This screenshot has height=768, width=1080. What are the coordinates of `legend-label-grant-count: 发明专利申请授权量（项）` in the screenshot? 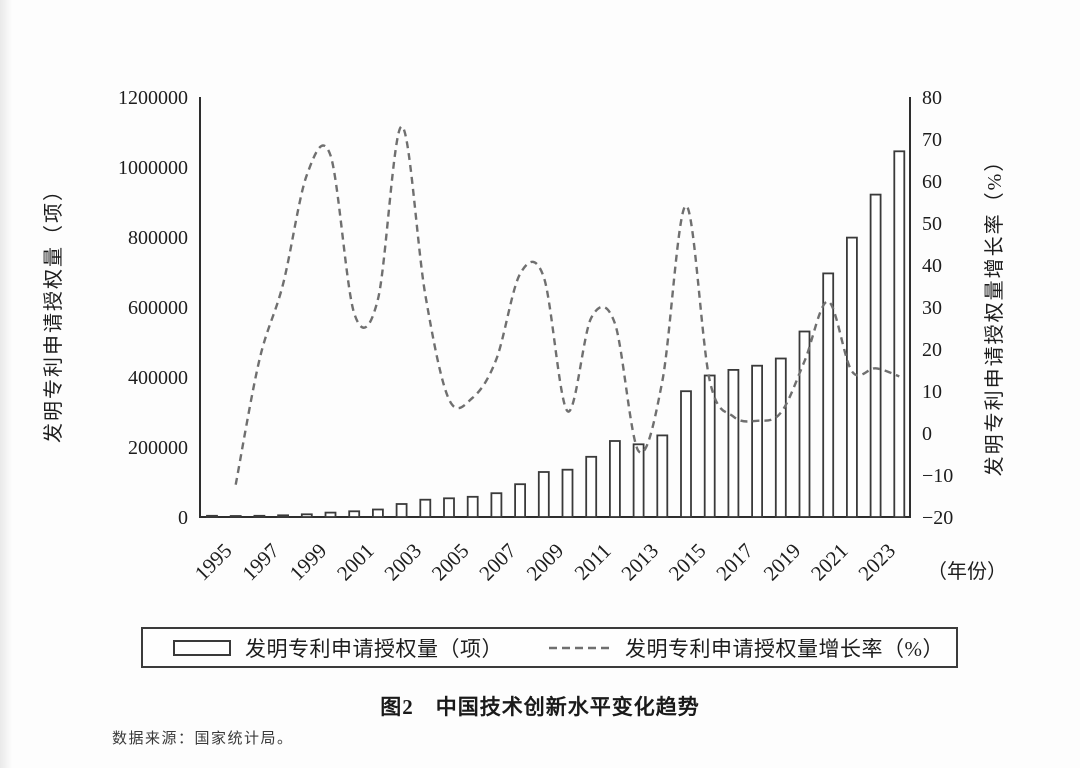 It's located at (374, 648).